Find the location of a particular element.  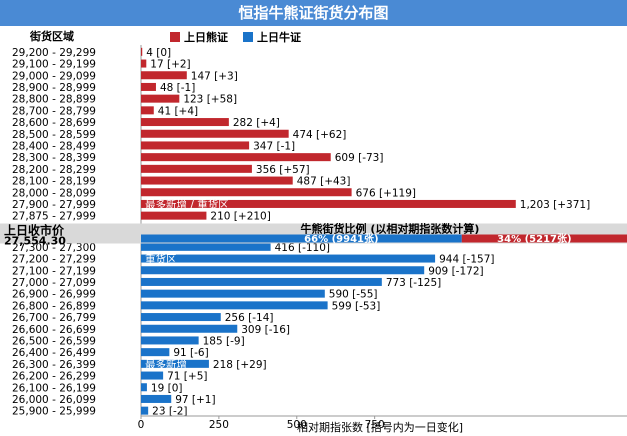

bull-category-label: 26,700 - 26,799 is located at coordinates (54, 318).